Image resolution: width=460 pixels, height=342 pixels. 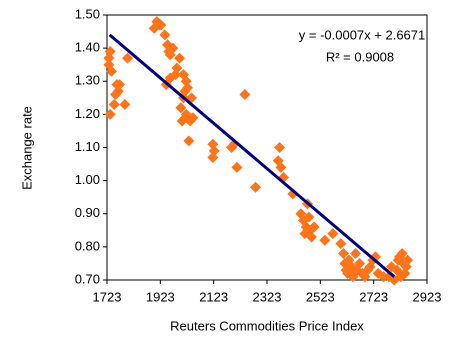 I want to click on x-tick-label: 2123, so click(x=213, y=296).